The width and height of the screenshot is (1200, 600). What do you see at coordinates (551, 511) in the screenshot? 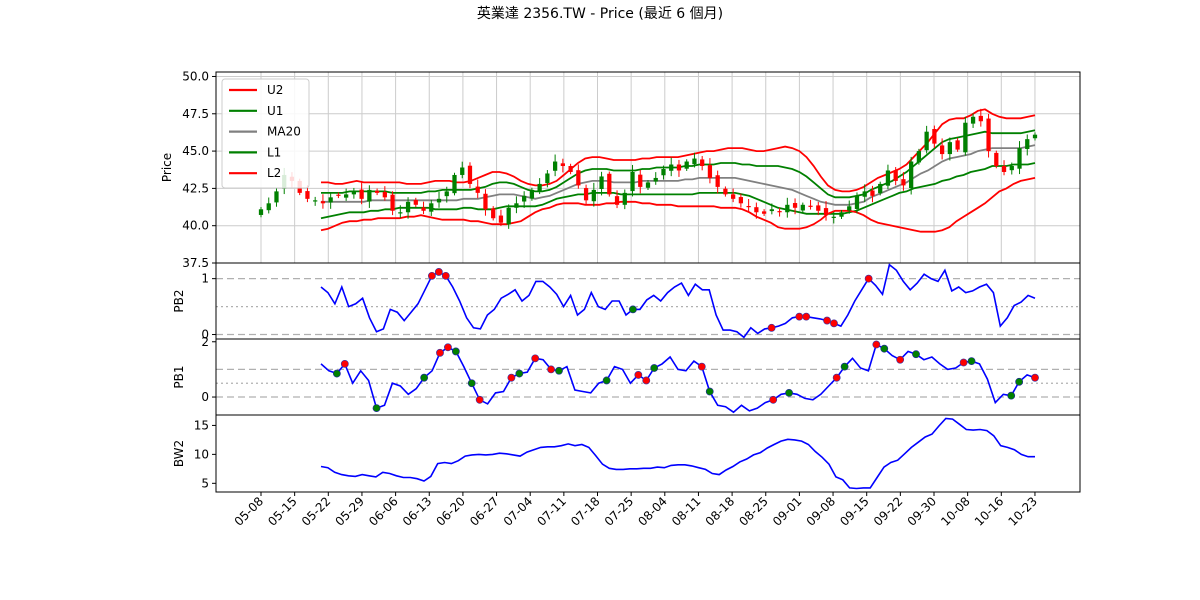
I see `xtick-label: 07-11` at bounding box center [551, 511].